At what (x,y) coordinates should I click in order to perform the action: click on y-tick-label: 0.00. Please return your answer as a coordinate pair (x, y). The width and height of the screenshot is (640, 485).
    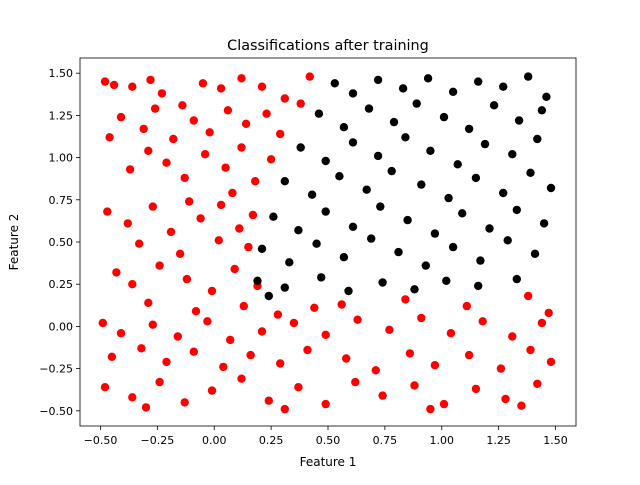
    Looking at the image, I should click on (61, 326).